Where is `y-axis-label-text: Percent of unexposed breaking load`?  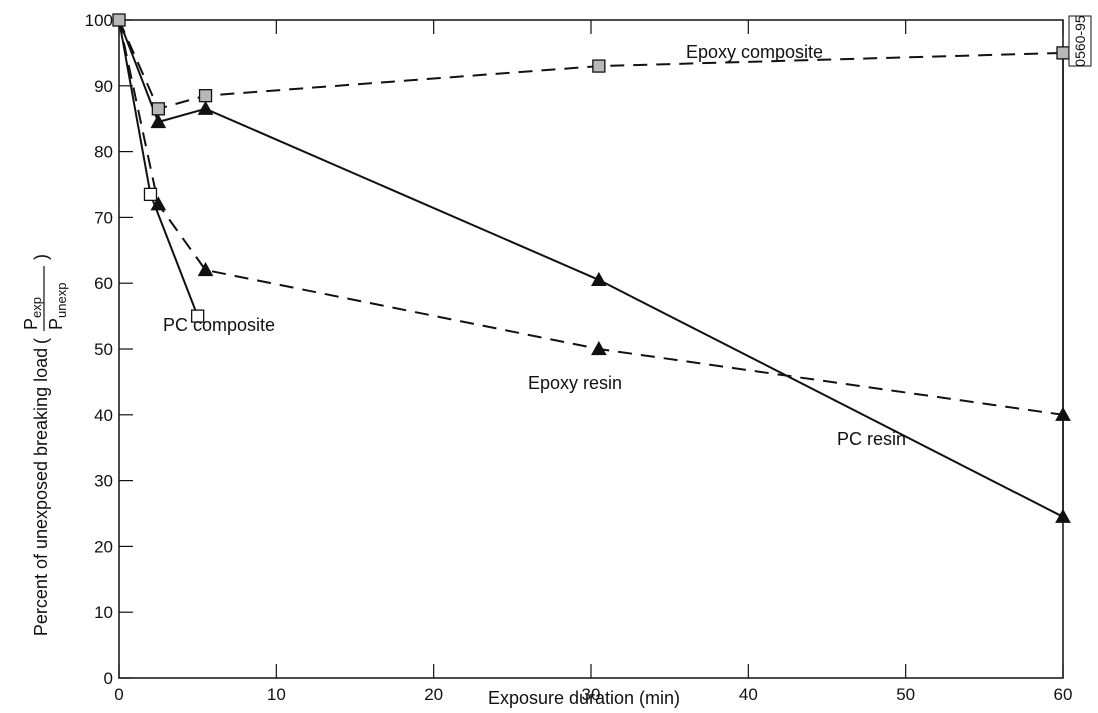 y-axis-label-text: Percent of unexposed breaking load is located at coordinates (41, 492).